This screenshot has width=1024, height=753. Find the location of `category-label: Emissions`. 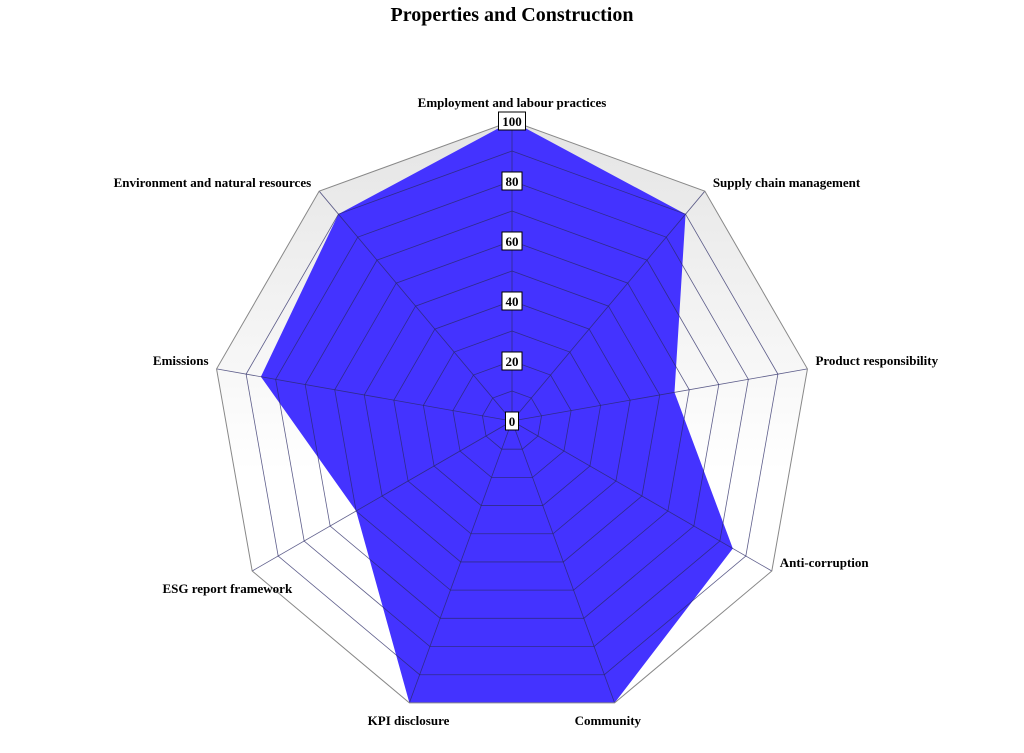

category-label: Emissions is located at coordinates (181, 360).